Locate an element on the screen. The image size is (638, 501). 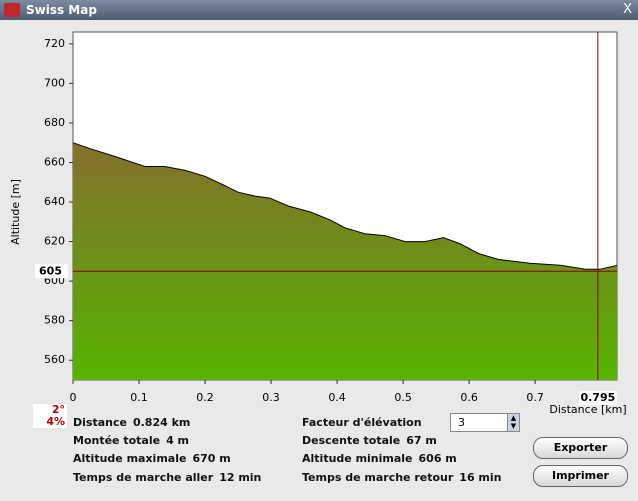
elevation-factor-select: 3 ▲ ▼ is located at coordinates (485, 422).